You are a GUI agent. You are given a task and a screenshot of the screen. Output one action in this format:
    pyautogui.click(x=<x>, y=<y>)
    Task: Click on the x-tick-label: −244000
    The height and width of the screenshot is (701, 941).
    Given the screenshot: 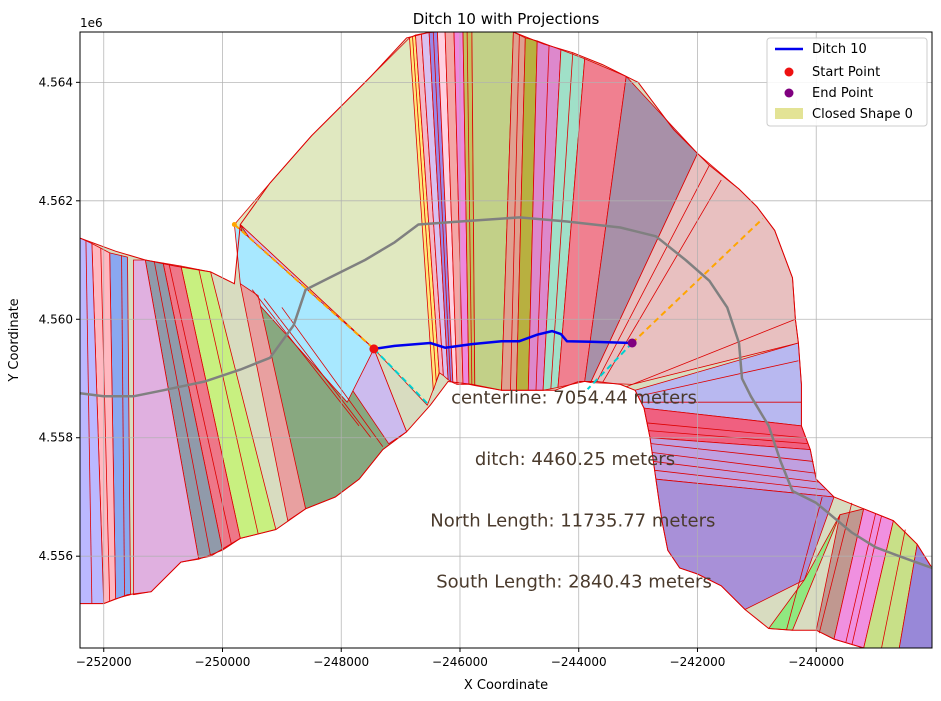 What is the action you would take?
    pyautogui.click(x=579, y=662)
    